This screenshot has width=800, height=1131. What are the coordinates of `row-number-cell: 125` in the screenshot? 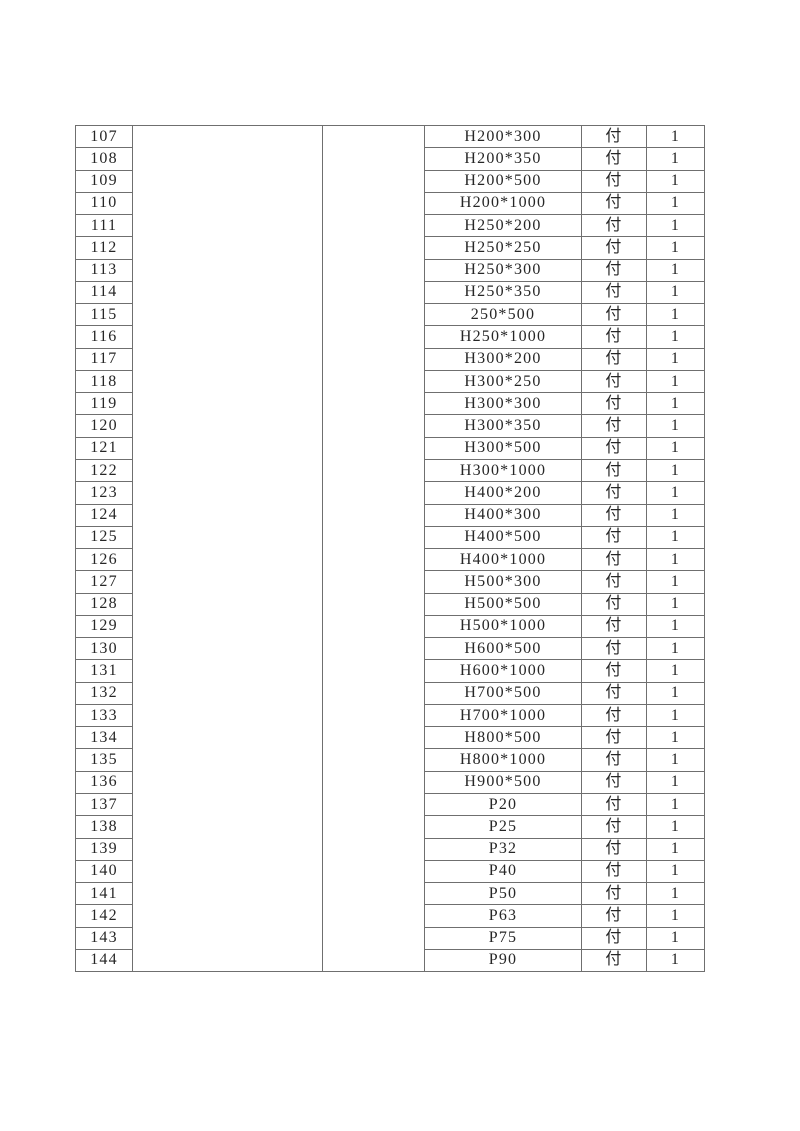 It's located at (104, 537).